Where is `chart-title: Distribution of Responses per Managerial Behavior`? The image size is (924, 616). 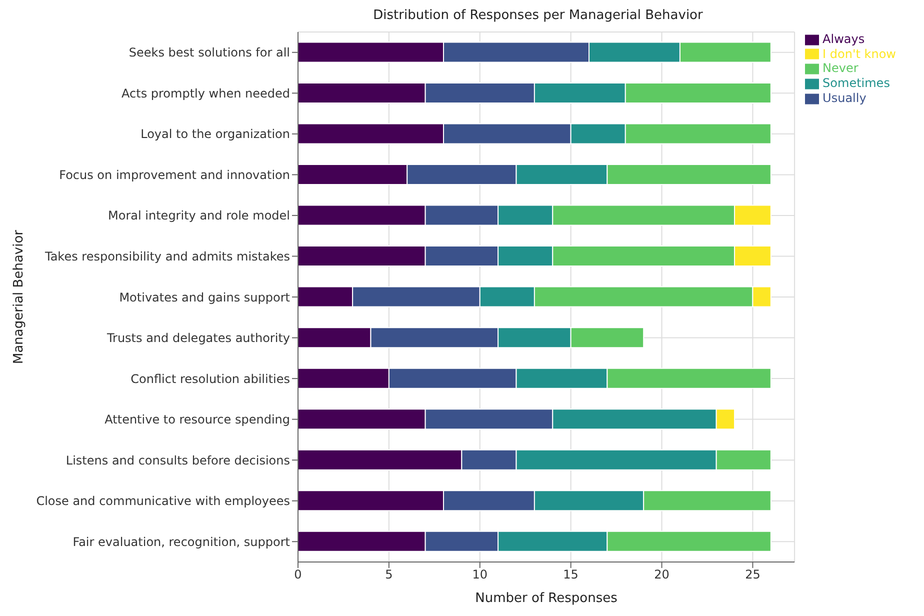
chart-title: Distribution of Responses per Managerial Behavior is located at coordinates (538, 16).